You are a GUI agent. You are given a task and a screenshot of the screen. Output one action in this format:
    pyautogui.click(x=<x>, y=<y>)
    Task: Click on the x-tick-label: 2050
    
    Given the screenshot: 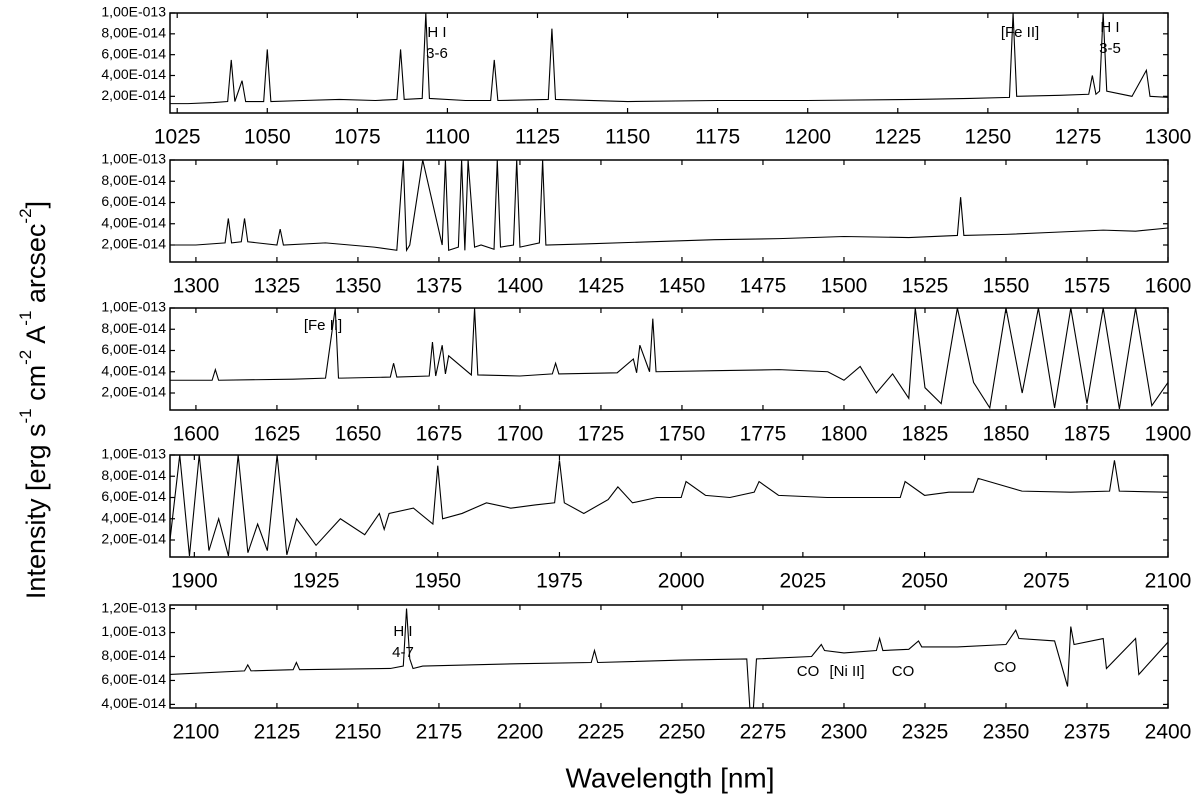 What is the action you would take?
    pyautogui.click(x=924, y=581)
    